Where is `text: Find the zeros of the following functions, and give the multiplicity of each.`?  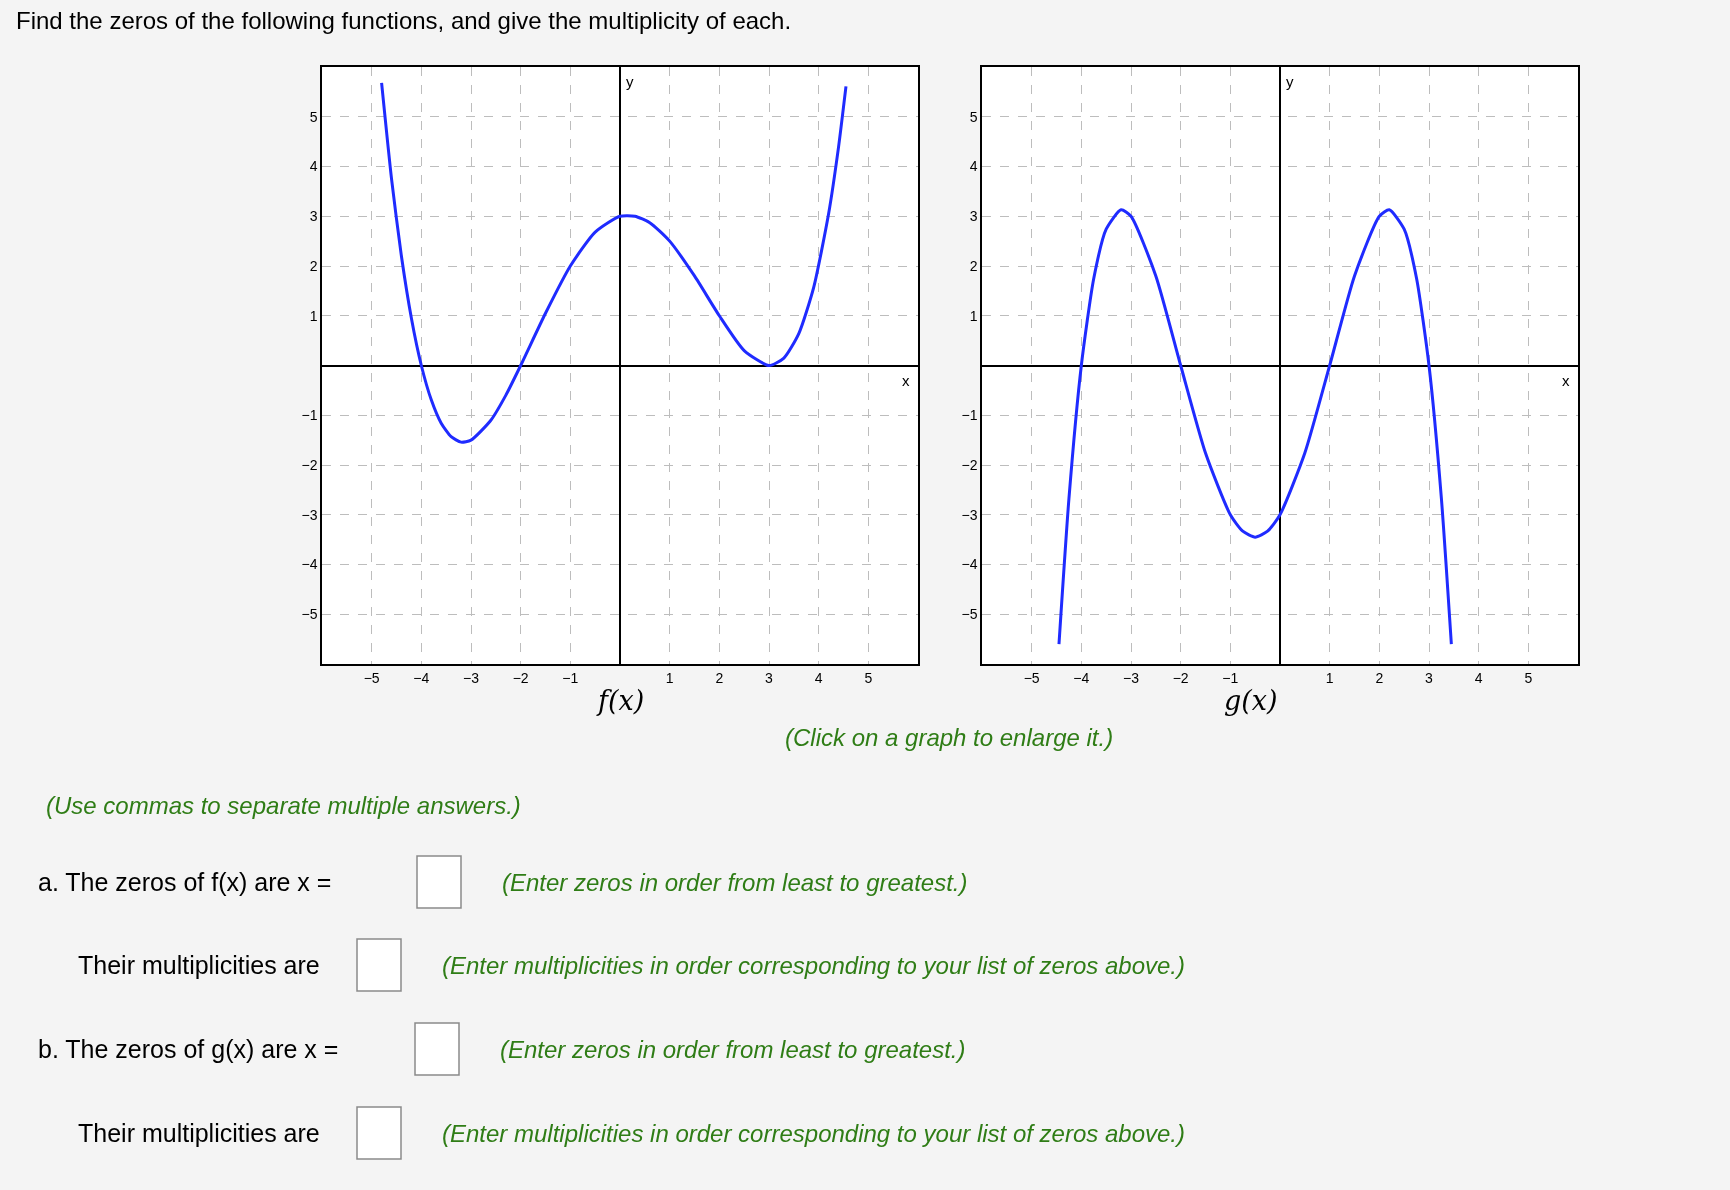
text: Find the zeros of the following functions, and give the multiplicity of each. is located at coordinates (404, 20).